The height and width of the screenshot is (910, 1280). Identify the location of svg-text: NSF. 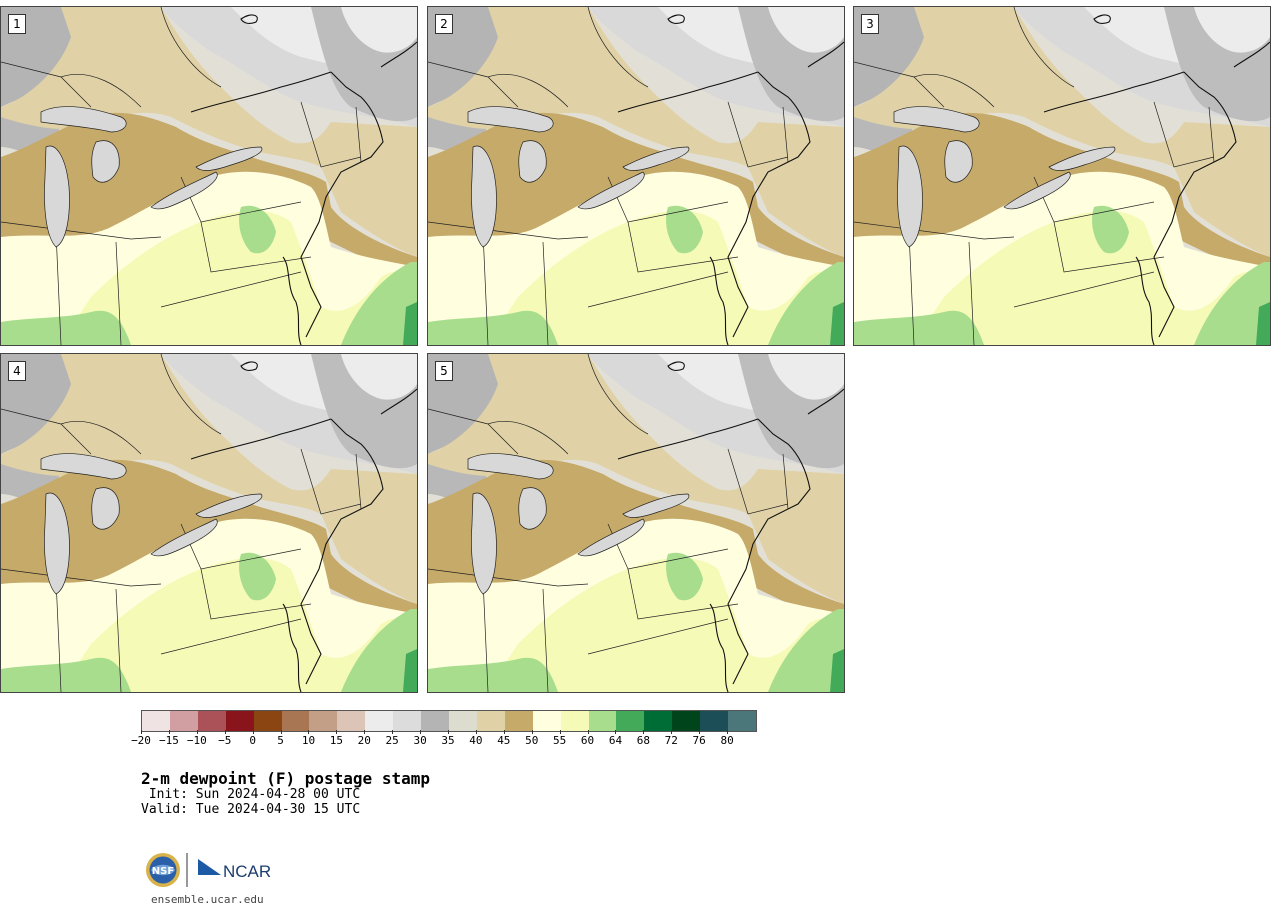
(163, 871).